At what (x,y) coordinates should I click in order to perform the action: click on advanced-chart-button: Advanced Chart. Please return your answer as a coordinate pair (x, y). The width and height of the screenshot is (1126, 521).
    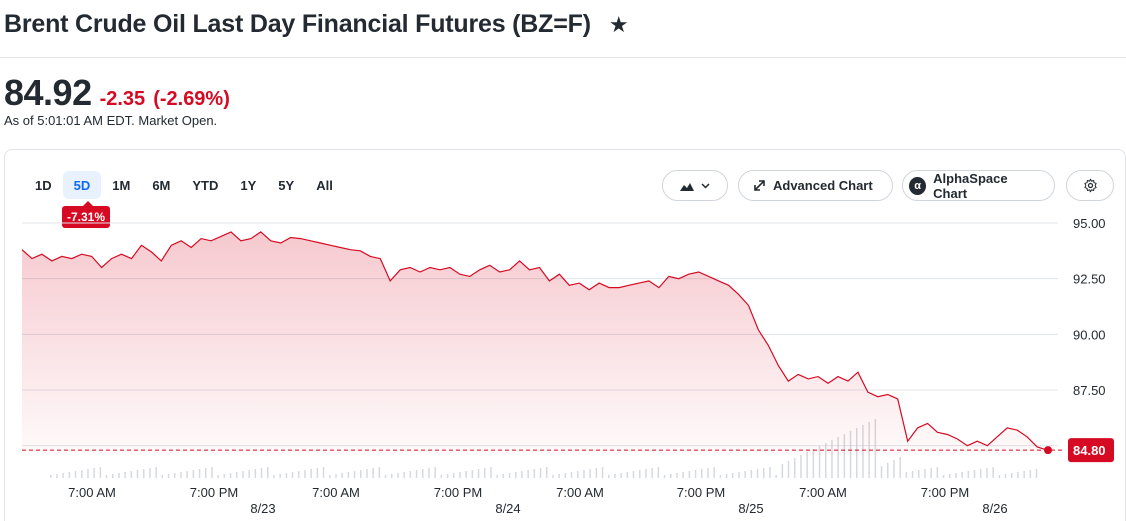
    Looking at the image, I should click on (815, 185).